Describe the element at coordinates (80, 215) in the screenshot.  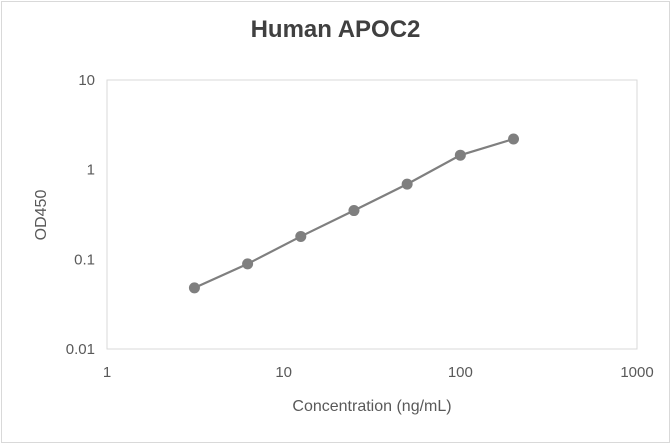
I see `y-axis-ticks: 10 1 0.1 0.01` at that location.